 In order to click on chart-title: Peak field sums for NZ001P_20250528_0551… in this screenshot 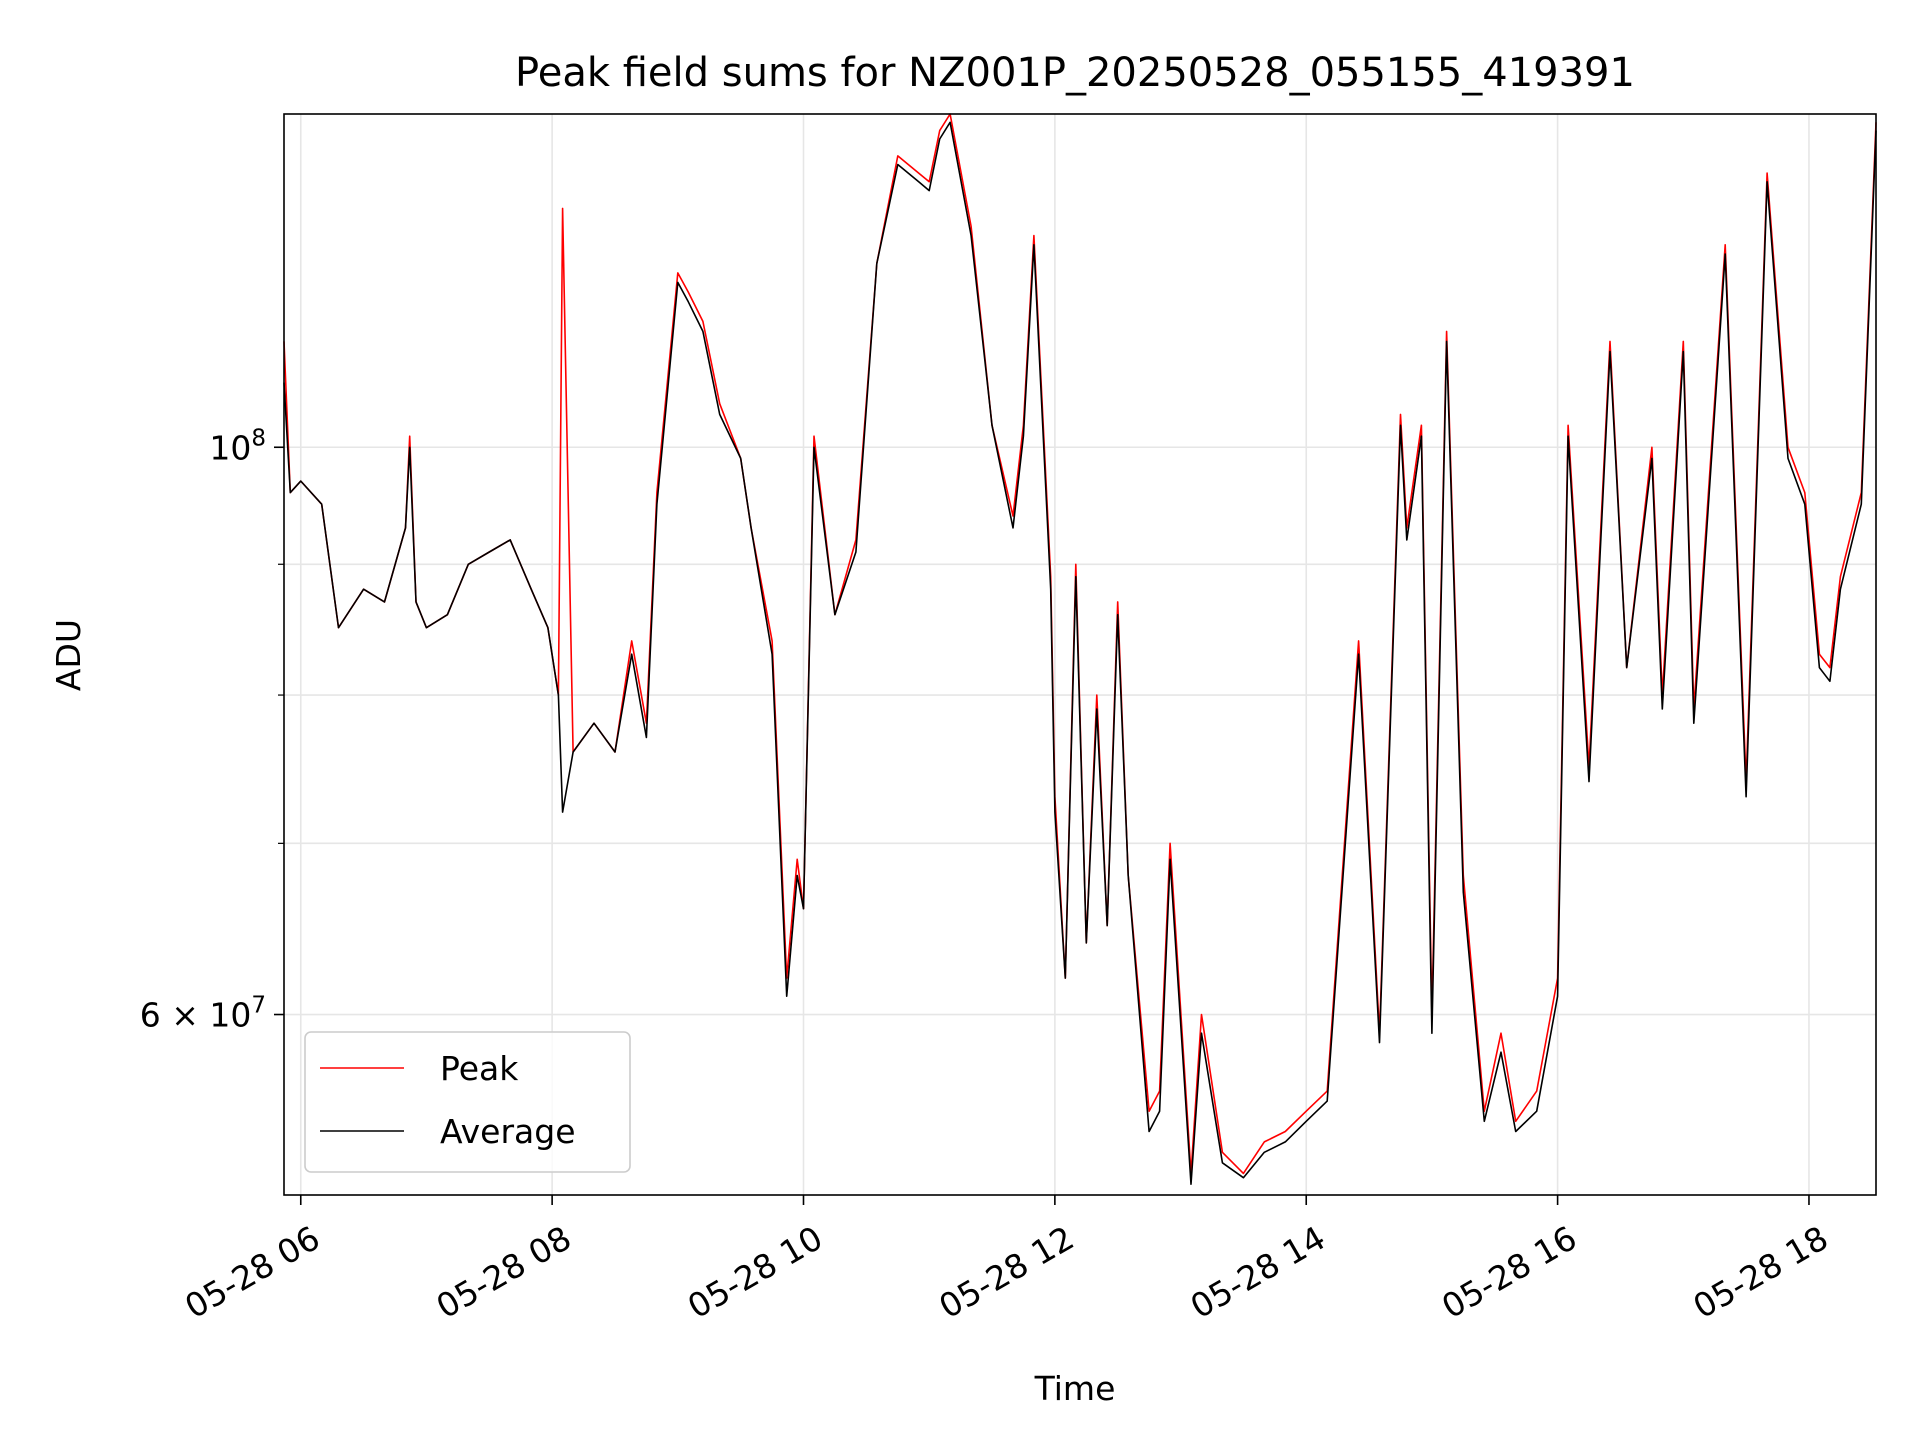, I will do `click(1075, 73)`.